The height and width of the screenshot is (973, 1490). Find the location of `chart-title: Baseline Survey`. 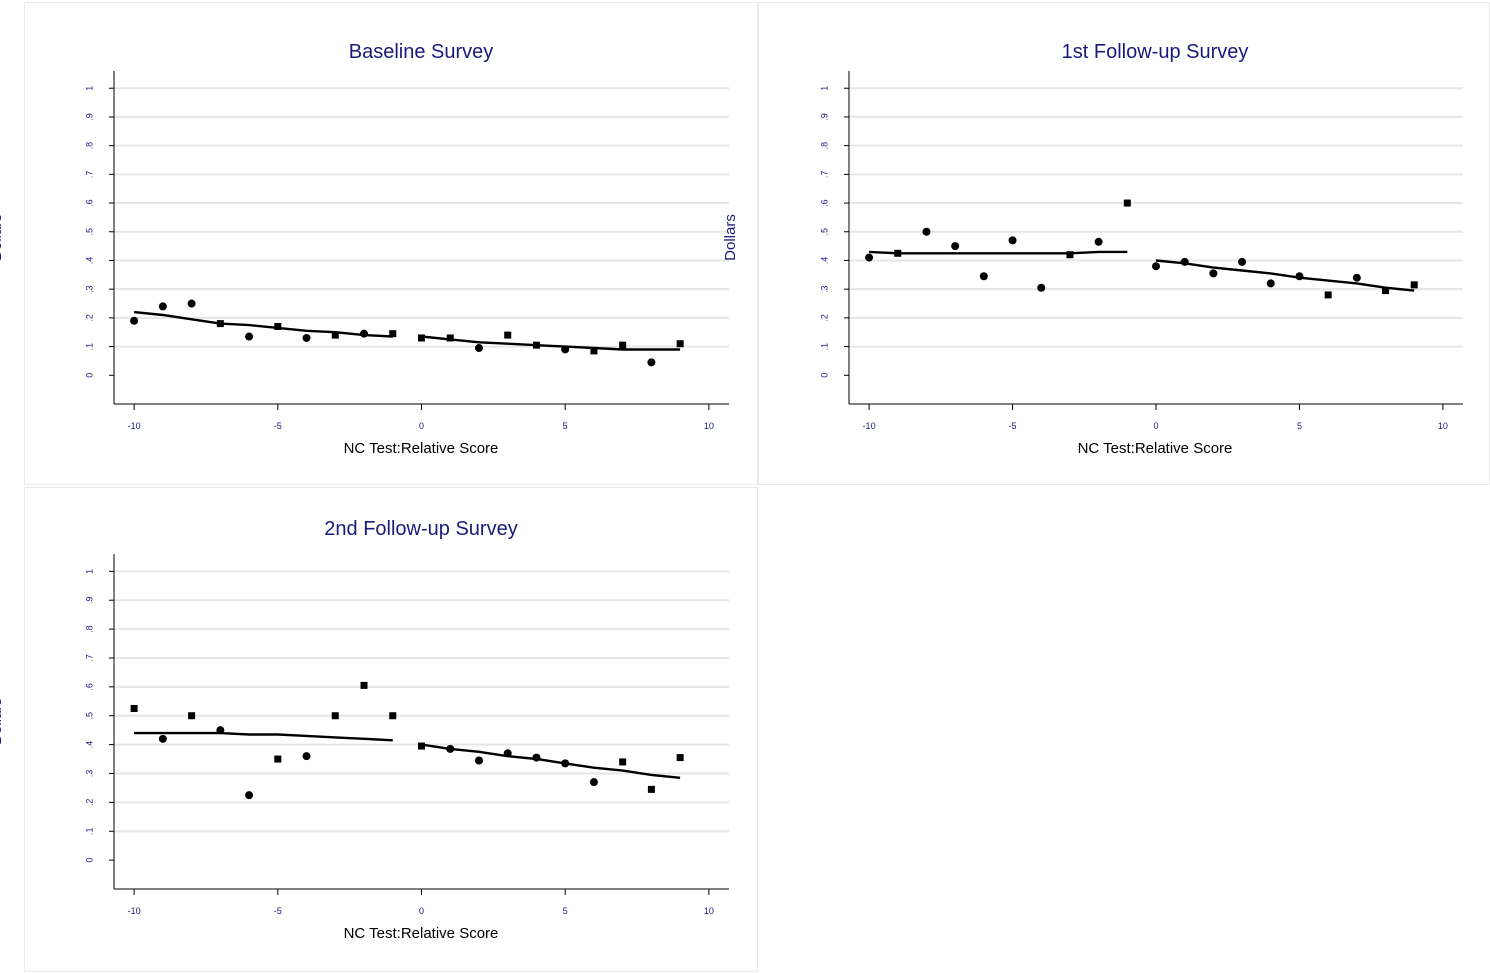

chart-title: Baseline Survey is located at coordinates (421, 52).